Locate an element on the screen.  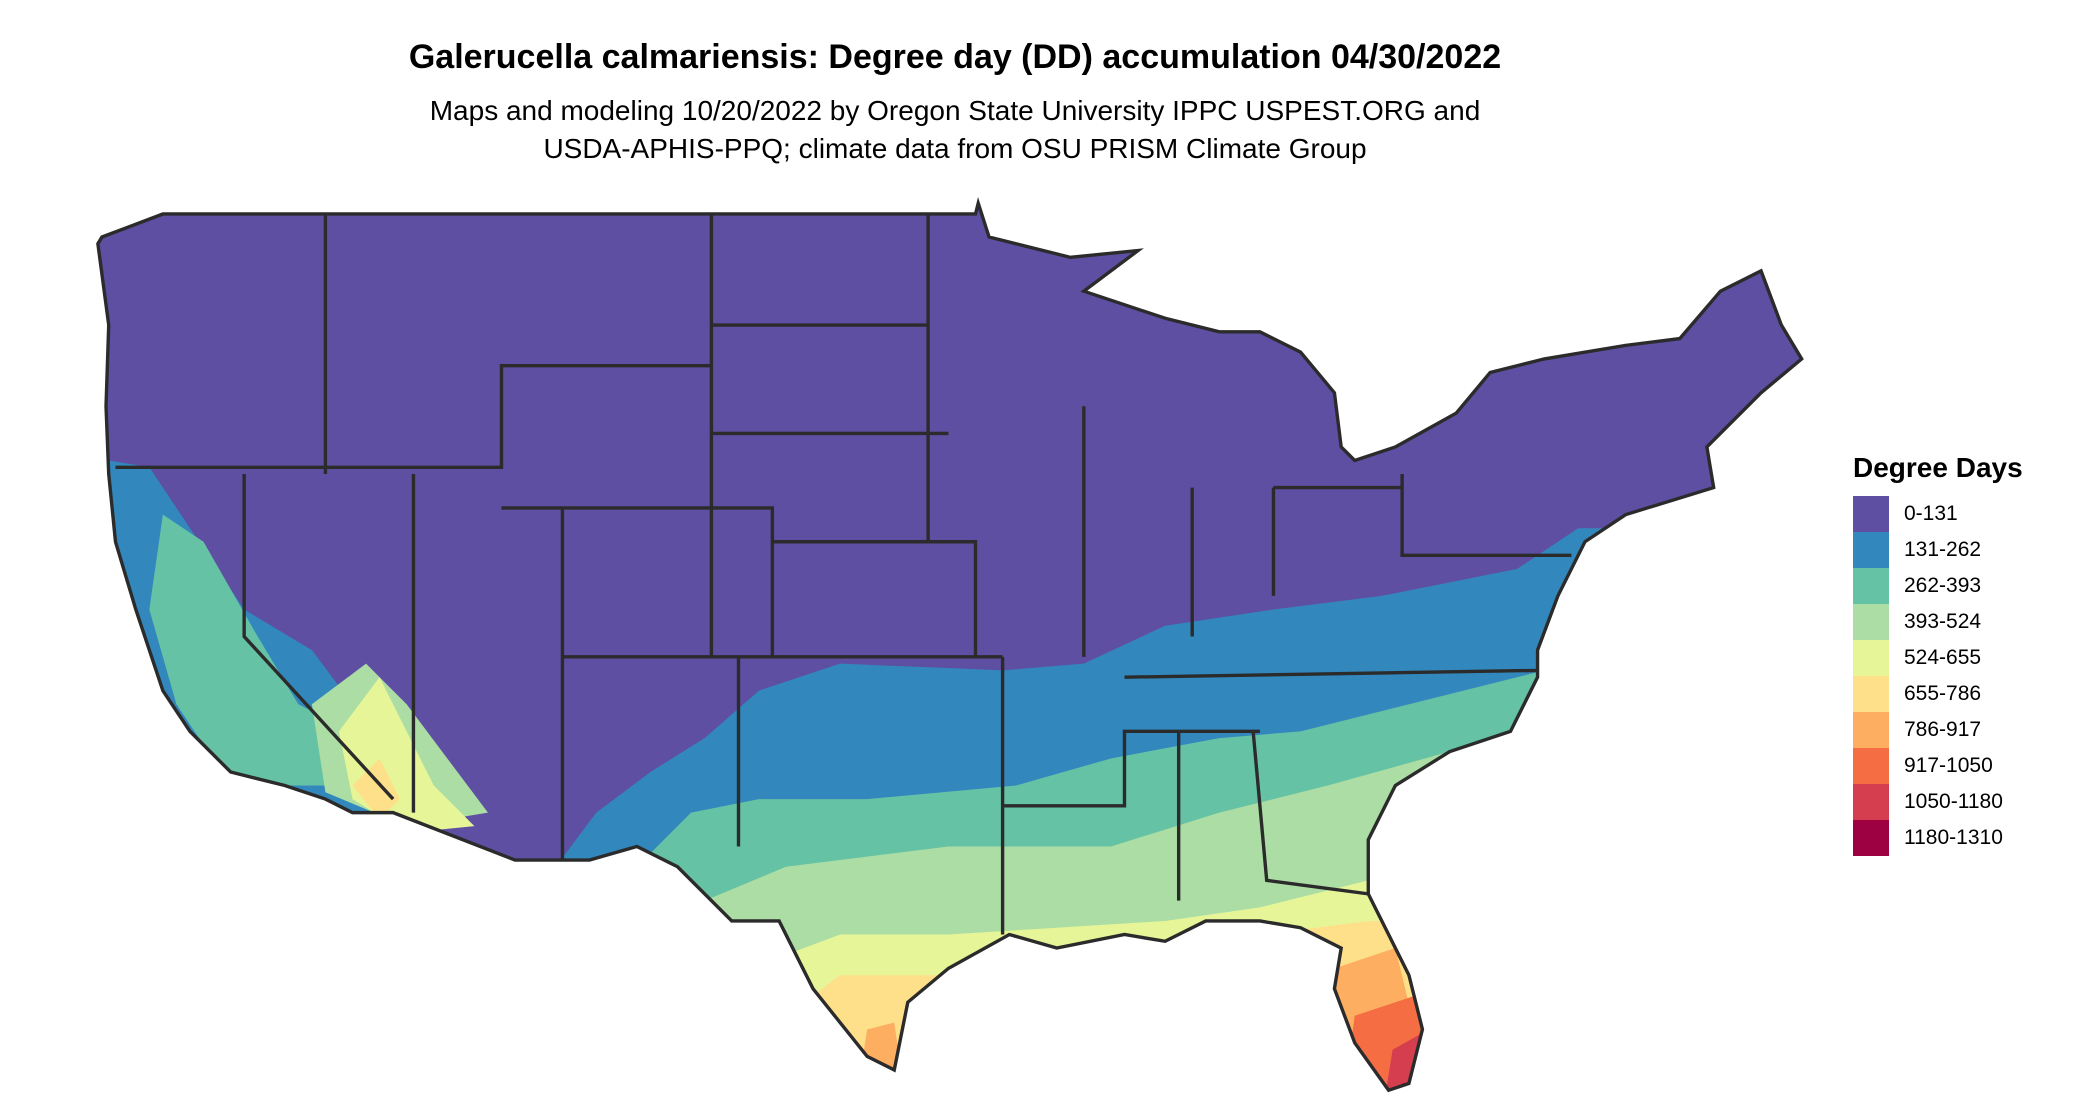
legend-label: 786-917 is located at coordinates (1943, 729).